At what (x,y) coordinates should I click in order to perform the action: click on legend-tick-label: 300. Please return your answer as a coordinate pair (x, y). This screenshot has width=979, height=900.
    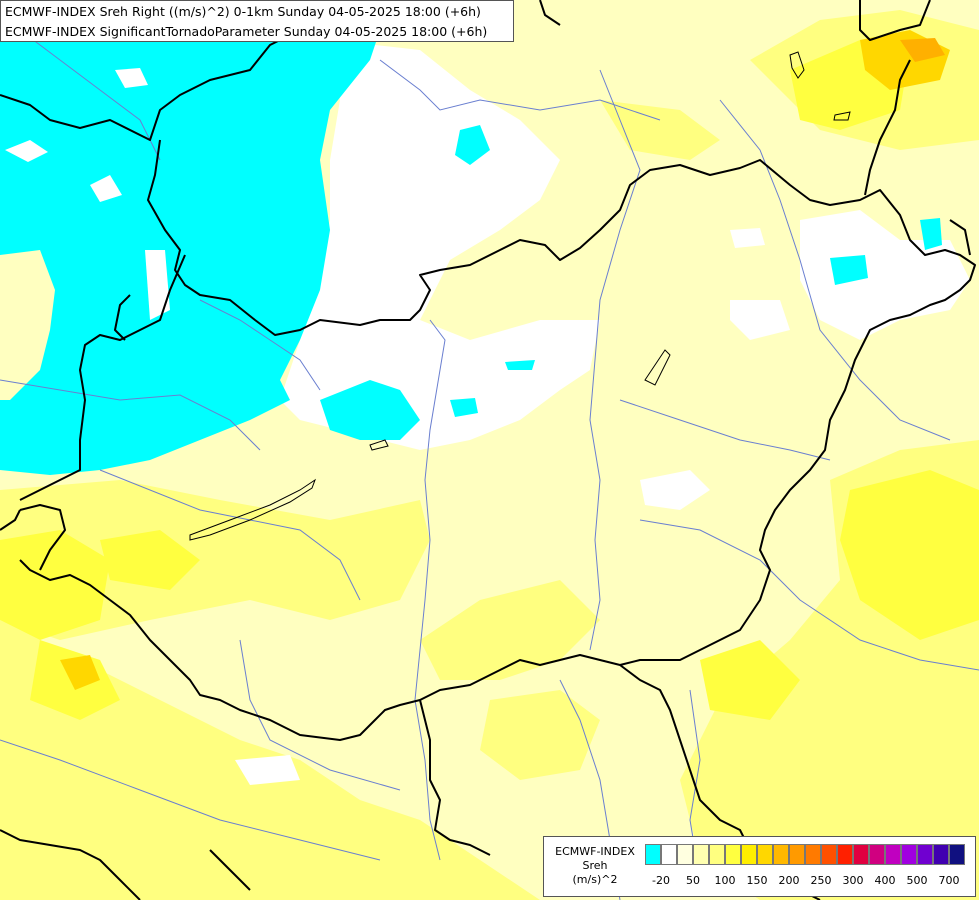
    Looking at the image, I should click on (853, 880).